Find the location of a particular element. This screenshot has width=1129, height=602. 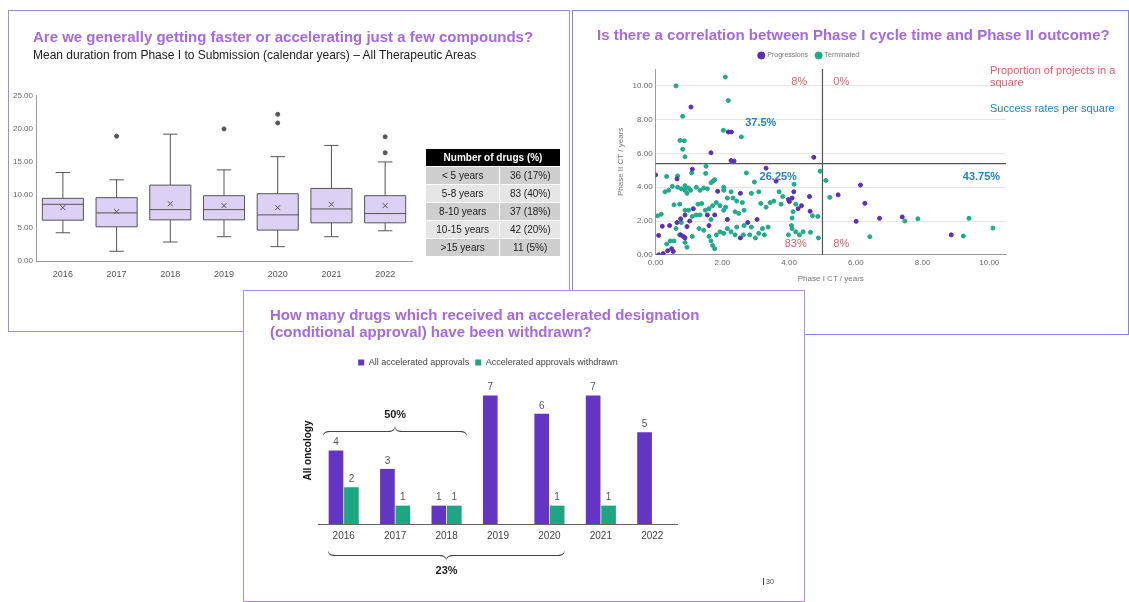

x-tick-label: 6.00 is located at coordinates (856, 262).